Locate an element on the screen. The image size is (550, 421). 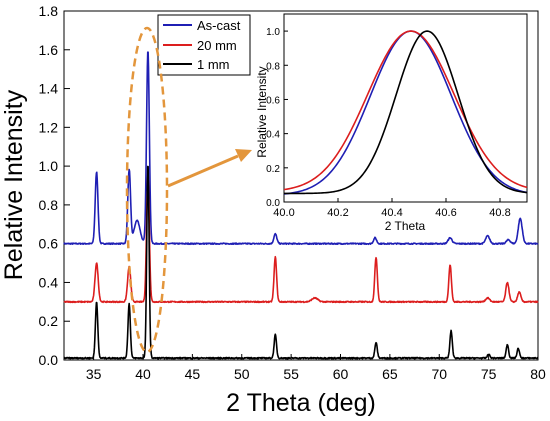
inset-y-tick-label: 0.6 is located at coordinates (273, 100).